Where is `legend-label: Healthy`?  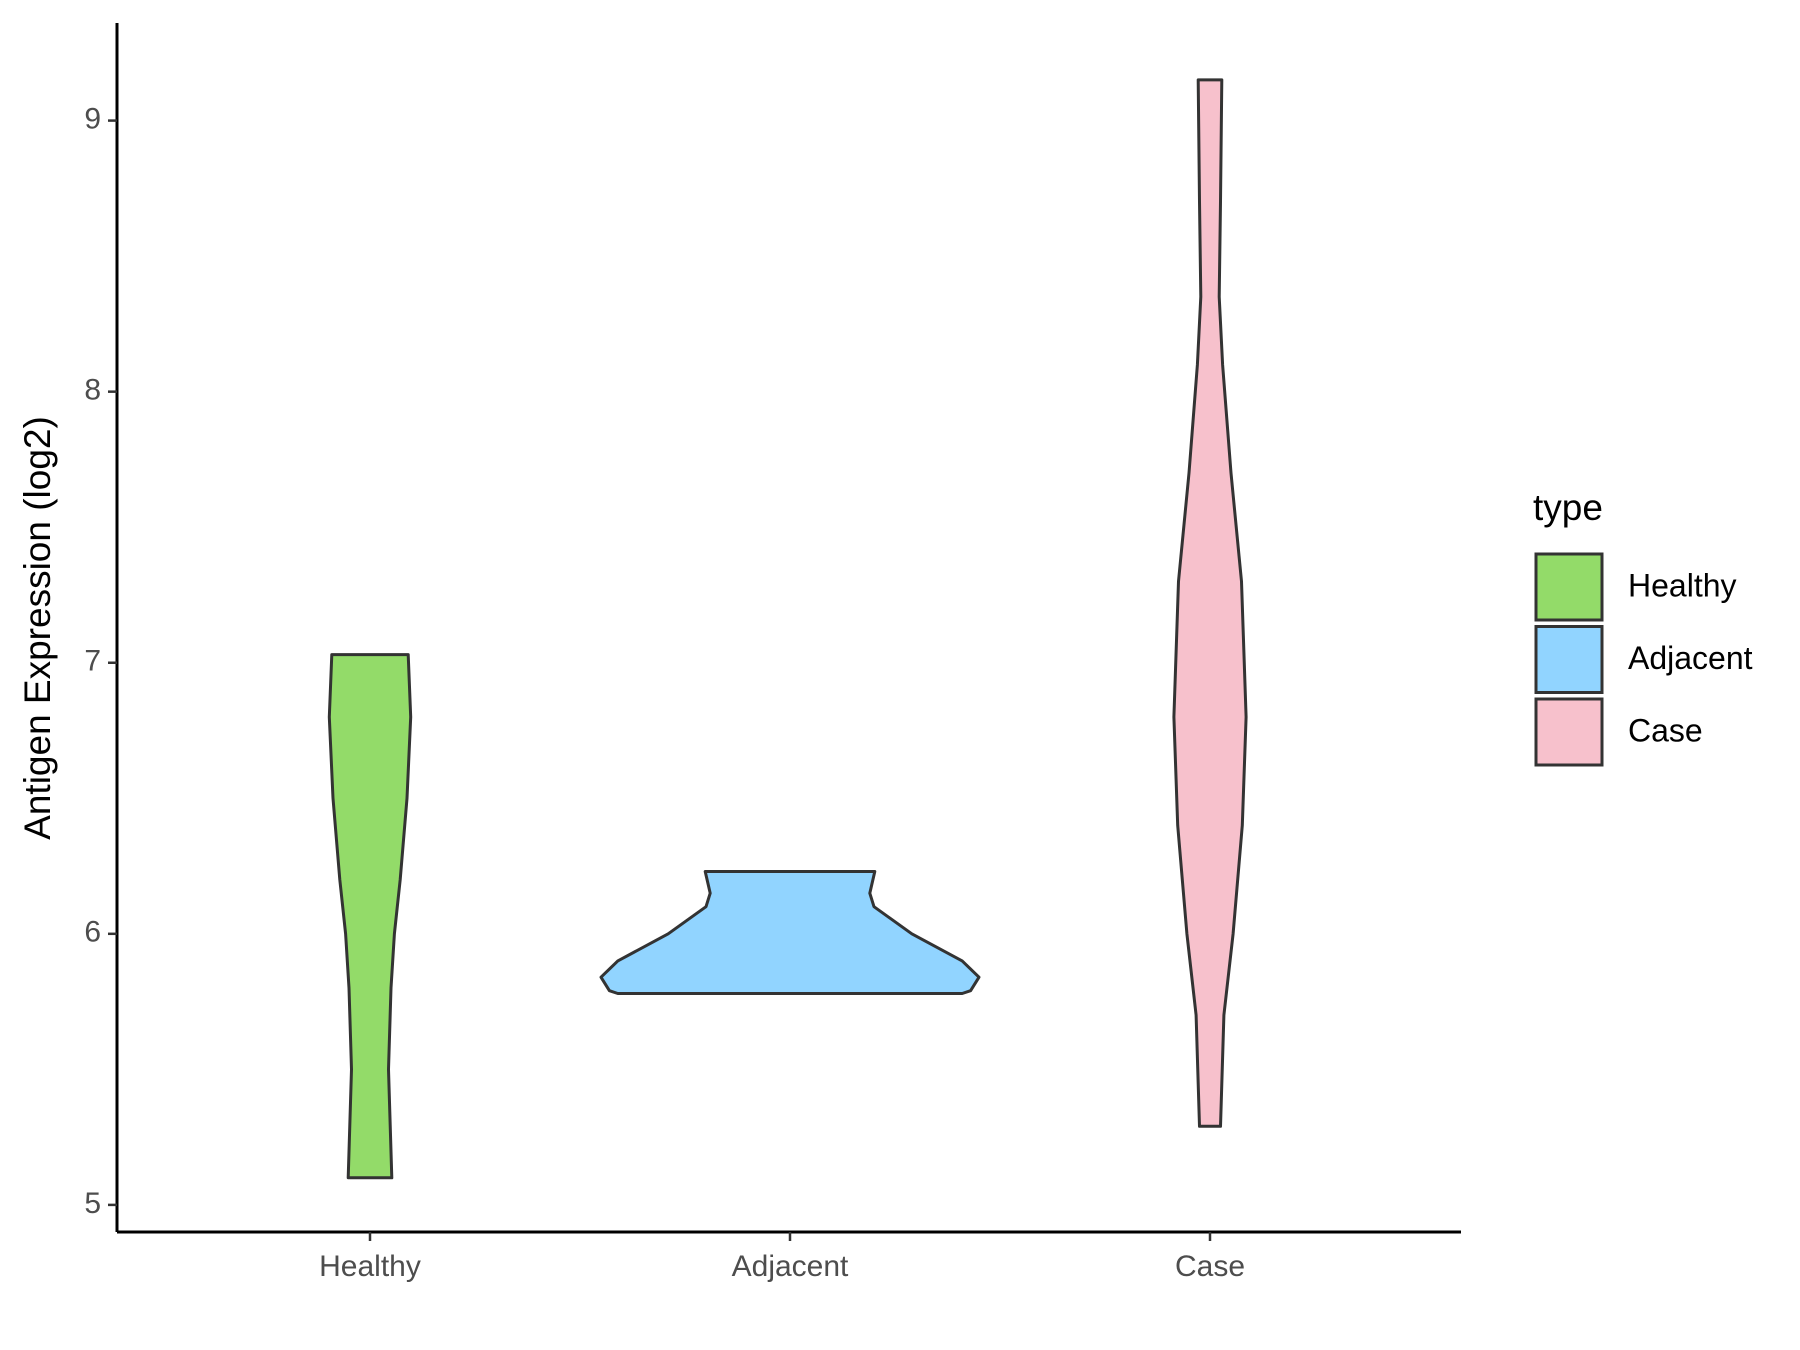 legend-label: Healthy is located at coordinates (1682, 585).